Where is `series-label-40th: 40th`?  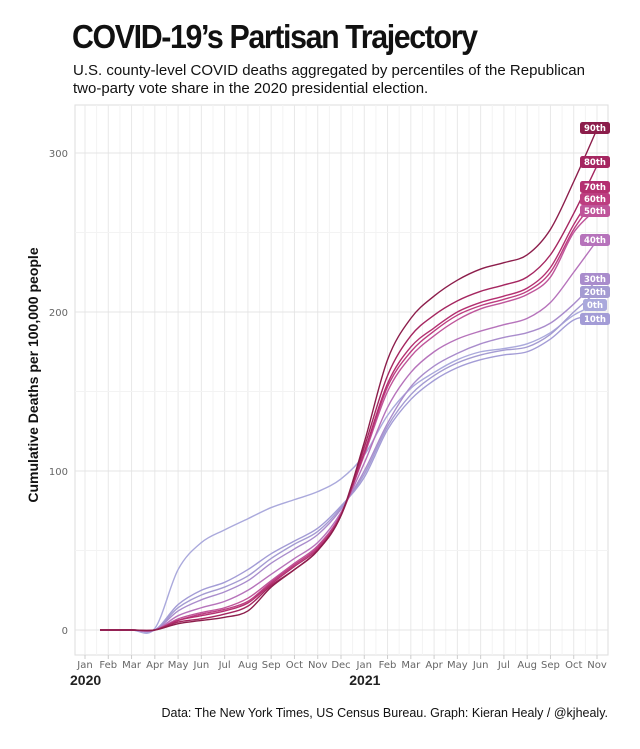 series-label-40th: 40th is located at coordinates (595, 240).